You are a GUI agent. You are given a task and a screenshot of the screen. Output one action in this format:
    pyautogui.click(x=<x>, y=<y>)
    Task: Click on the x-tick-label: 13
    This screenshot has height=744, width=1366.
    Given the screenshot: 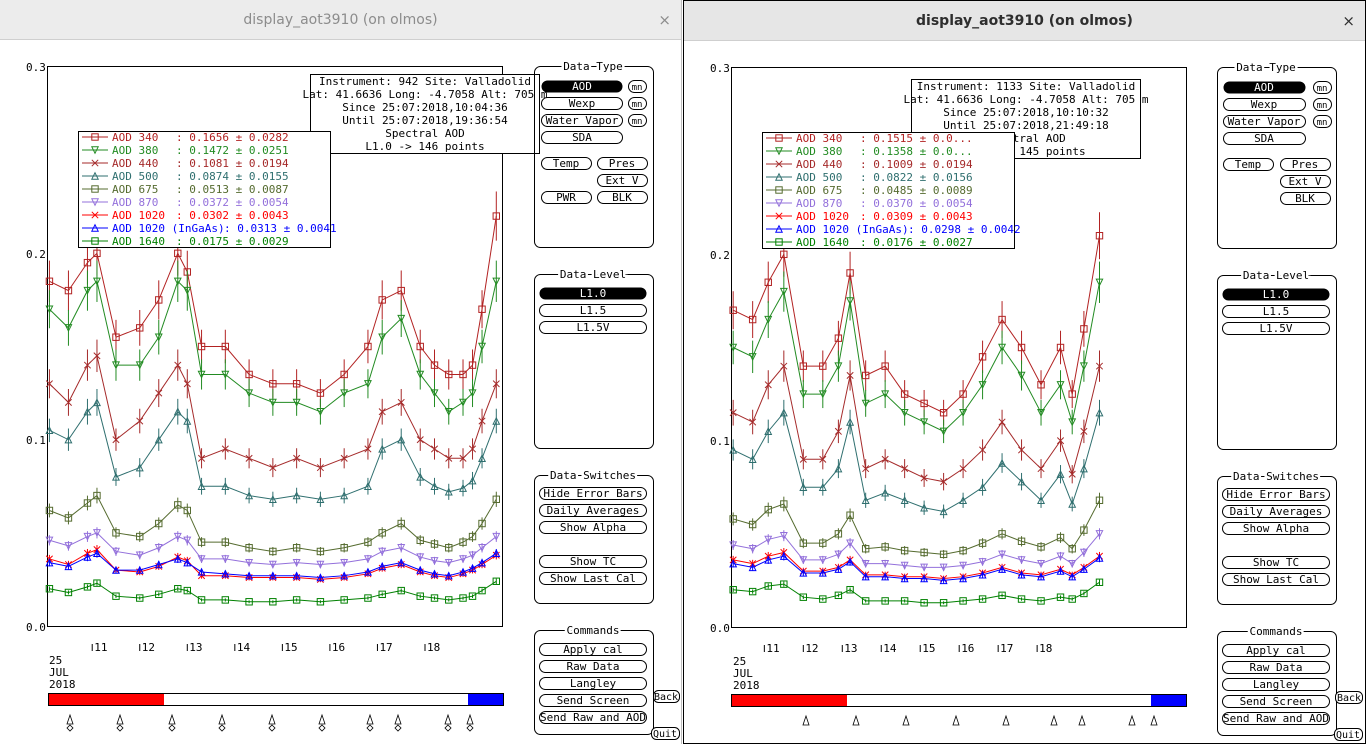 What is the action you would take?
    pyautogui.click(x=850, y=648)
    